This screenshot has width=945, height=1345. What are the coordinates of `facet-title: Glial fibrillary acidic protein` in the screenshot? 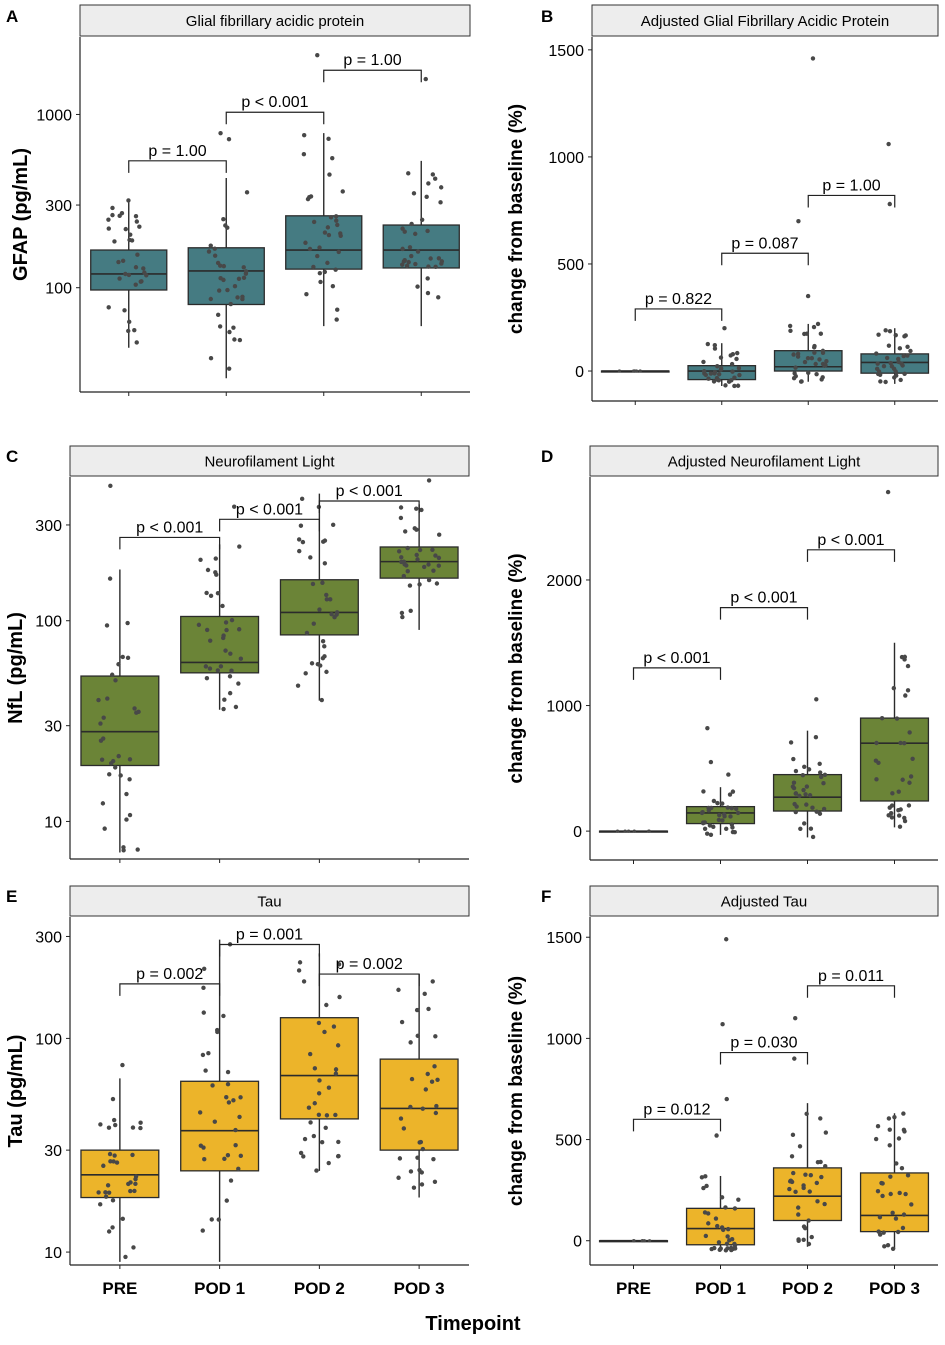 It's located at (275, 21).